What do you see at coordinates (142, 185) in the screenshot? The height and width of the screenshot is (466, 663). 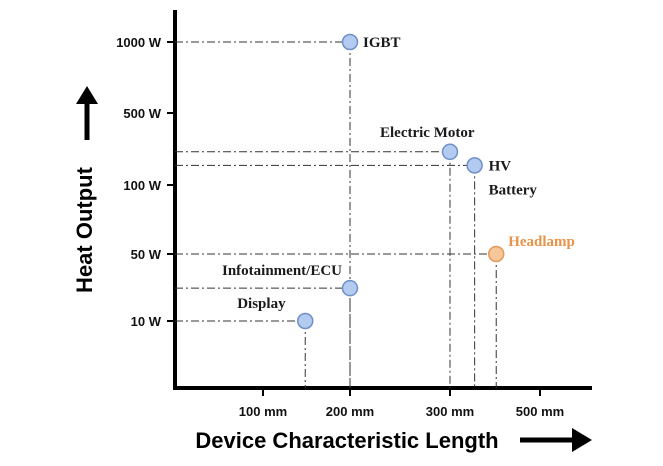 I see `y-tick-label: 100 W` at bounding box center [142, 185].